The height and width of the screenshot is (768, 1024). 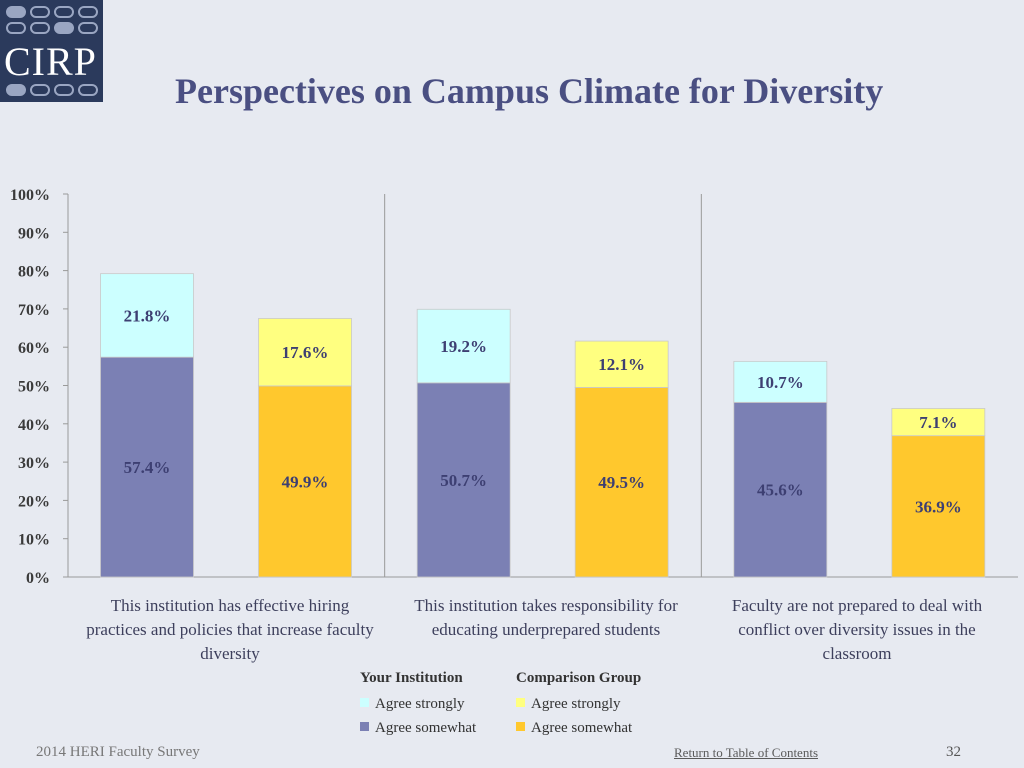 I want to click on data-label-agree-somewhat: 49.9%, so click(x=305, y=481).